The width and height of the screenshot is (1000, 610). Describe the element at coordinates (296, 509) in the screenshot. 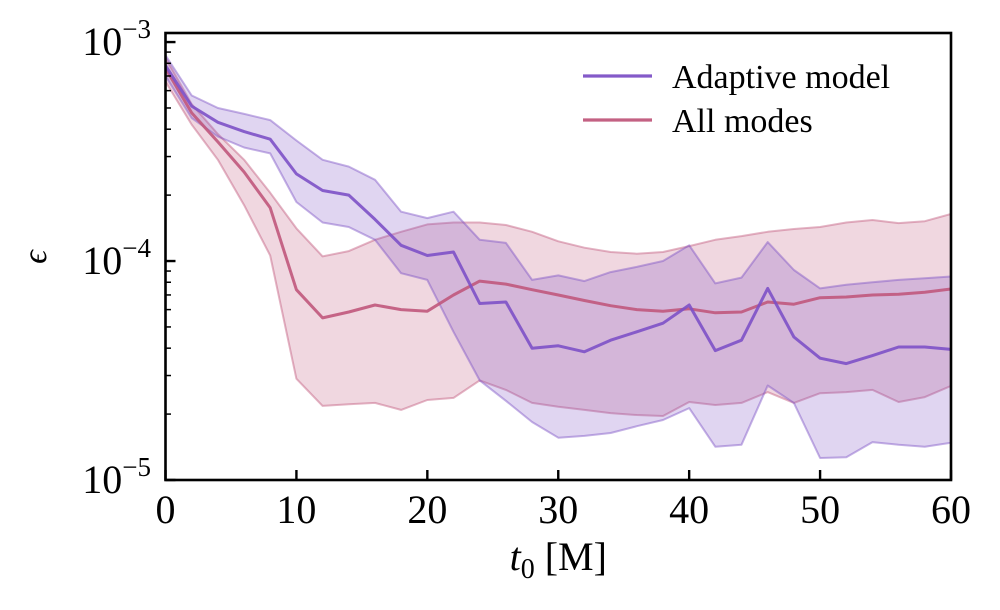

I see `x-tick-label: 10` at that location.